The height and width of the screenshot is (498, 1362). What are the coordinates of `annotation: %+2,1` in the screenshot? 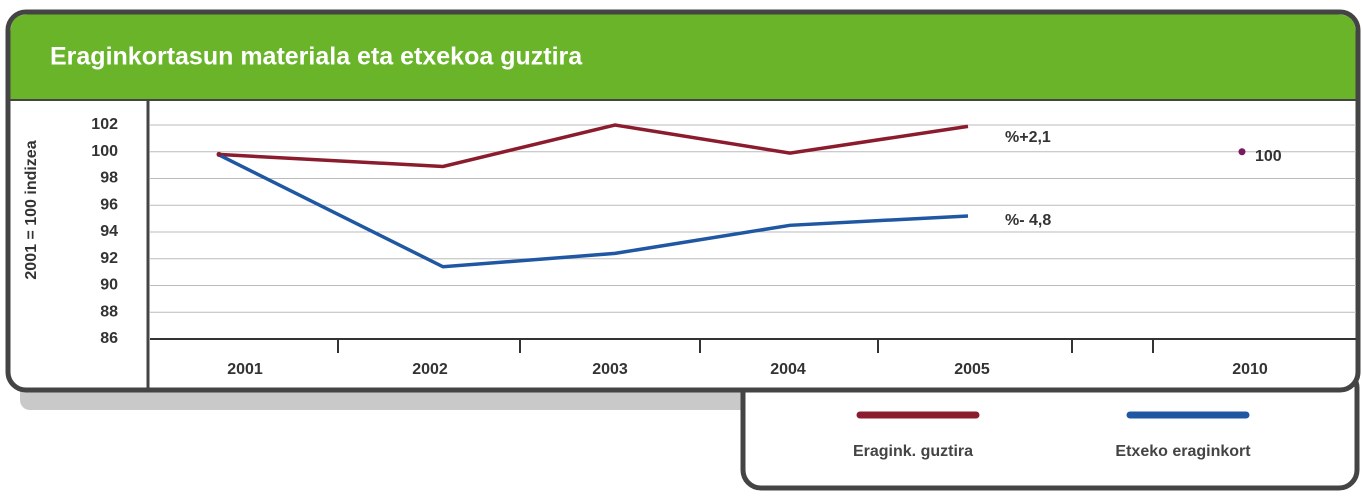 It's located at (1028, 137).